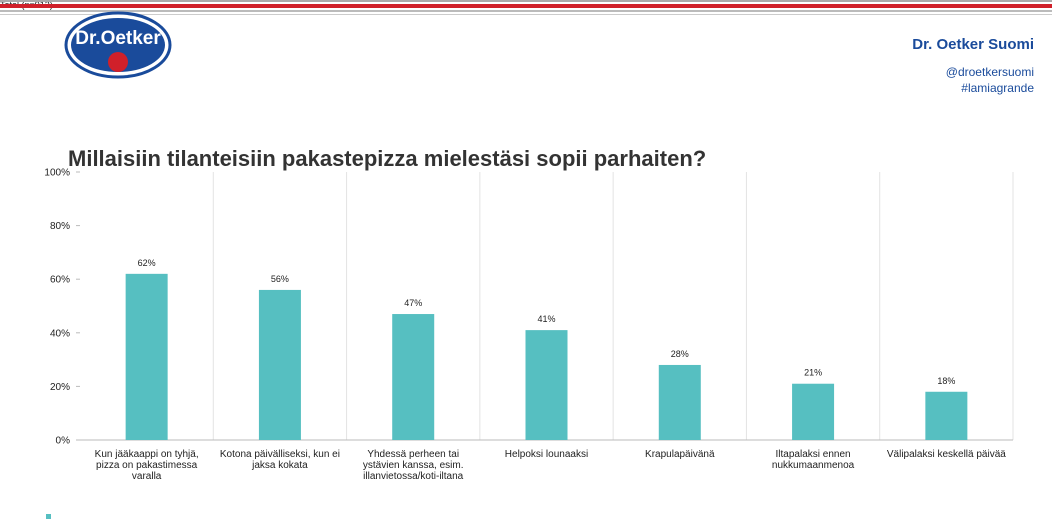 This screenshot has width=1052, height=524. I want to click on y-tick-label: 0%, so click(63, 441).